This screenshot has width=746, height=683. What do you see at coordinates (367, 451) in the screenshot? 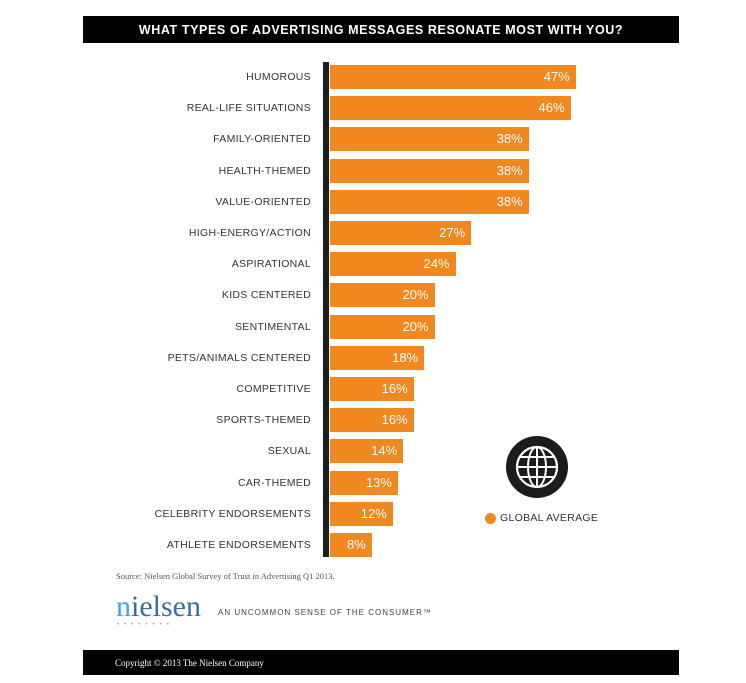
I see `bar: 14%` at bounding box center [367, 451].